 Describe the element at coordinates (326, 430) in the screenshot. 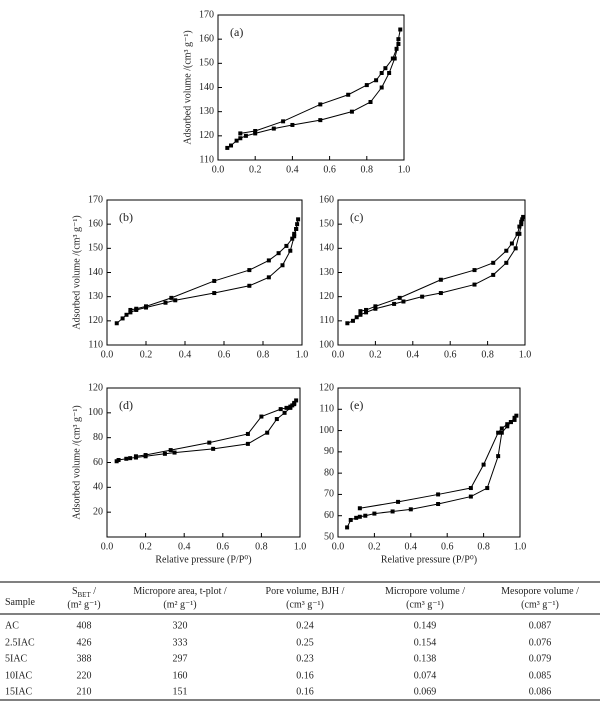

I see `y-tick-label: 100` at that location.